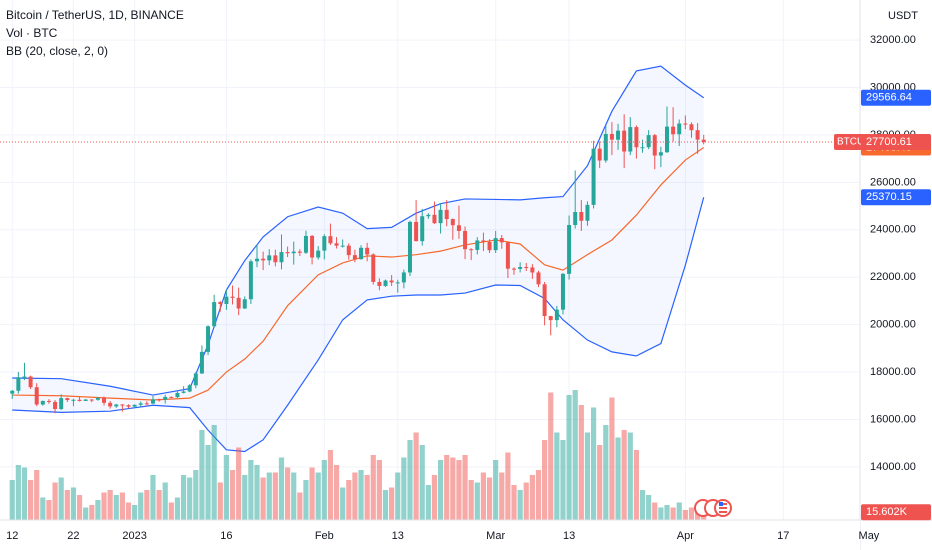  I want to click on x-tick-label: 2023, so click(134, 536).